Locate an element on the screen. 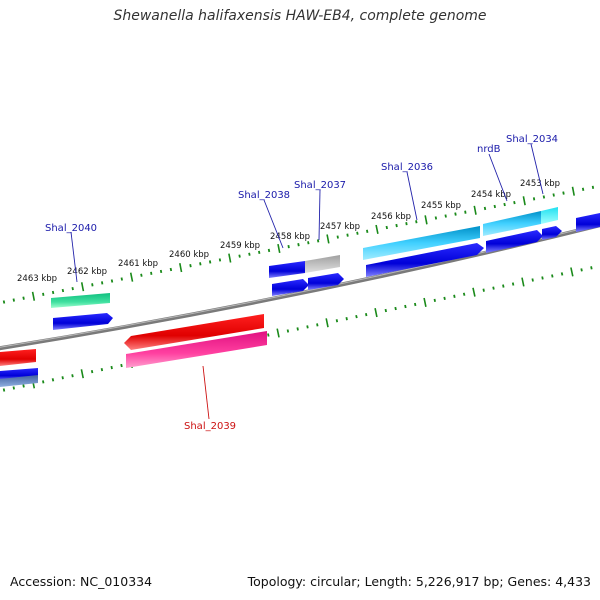 The width and height of the screenshot is (600, 600). gene-prev-cds-lower is located at coordinates (19, 381).